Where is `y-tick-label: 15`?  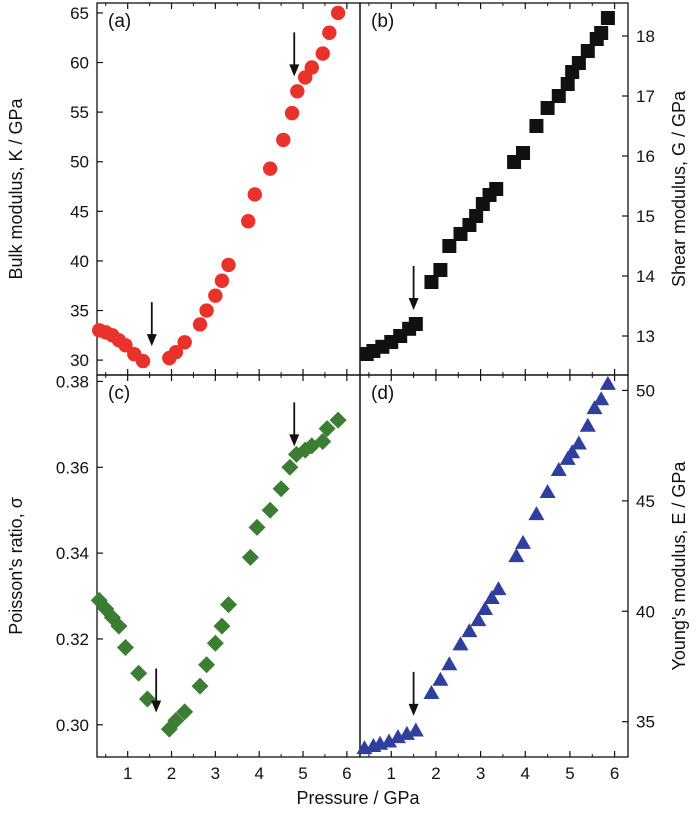
y-tick-label: 15 is located at coordinates (645, 216).